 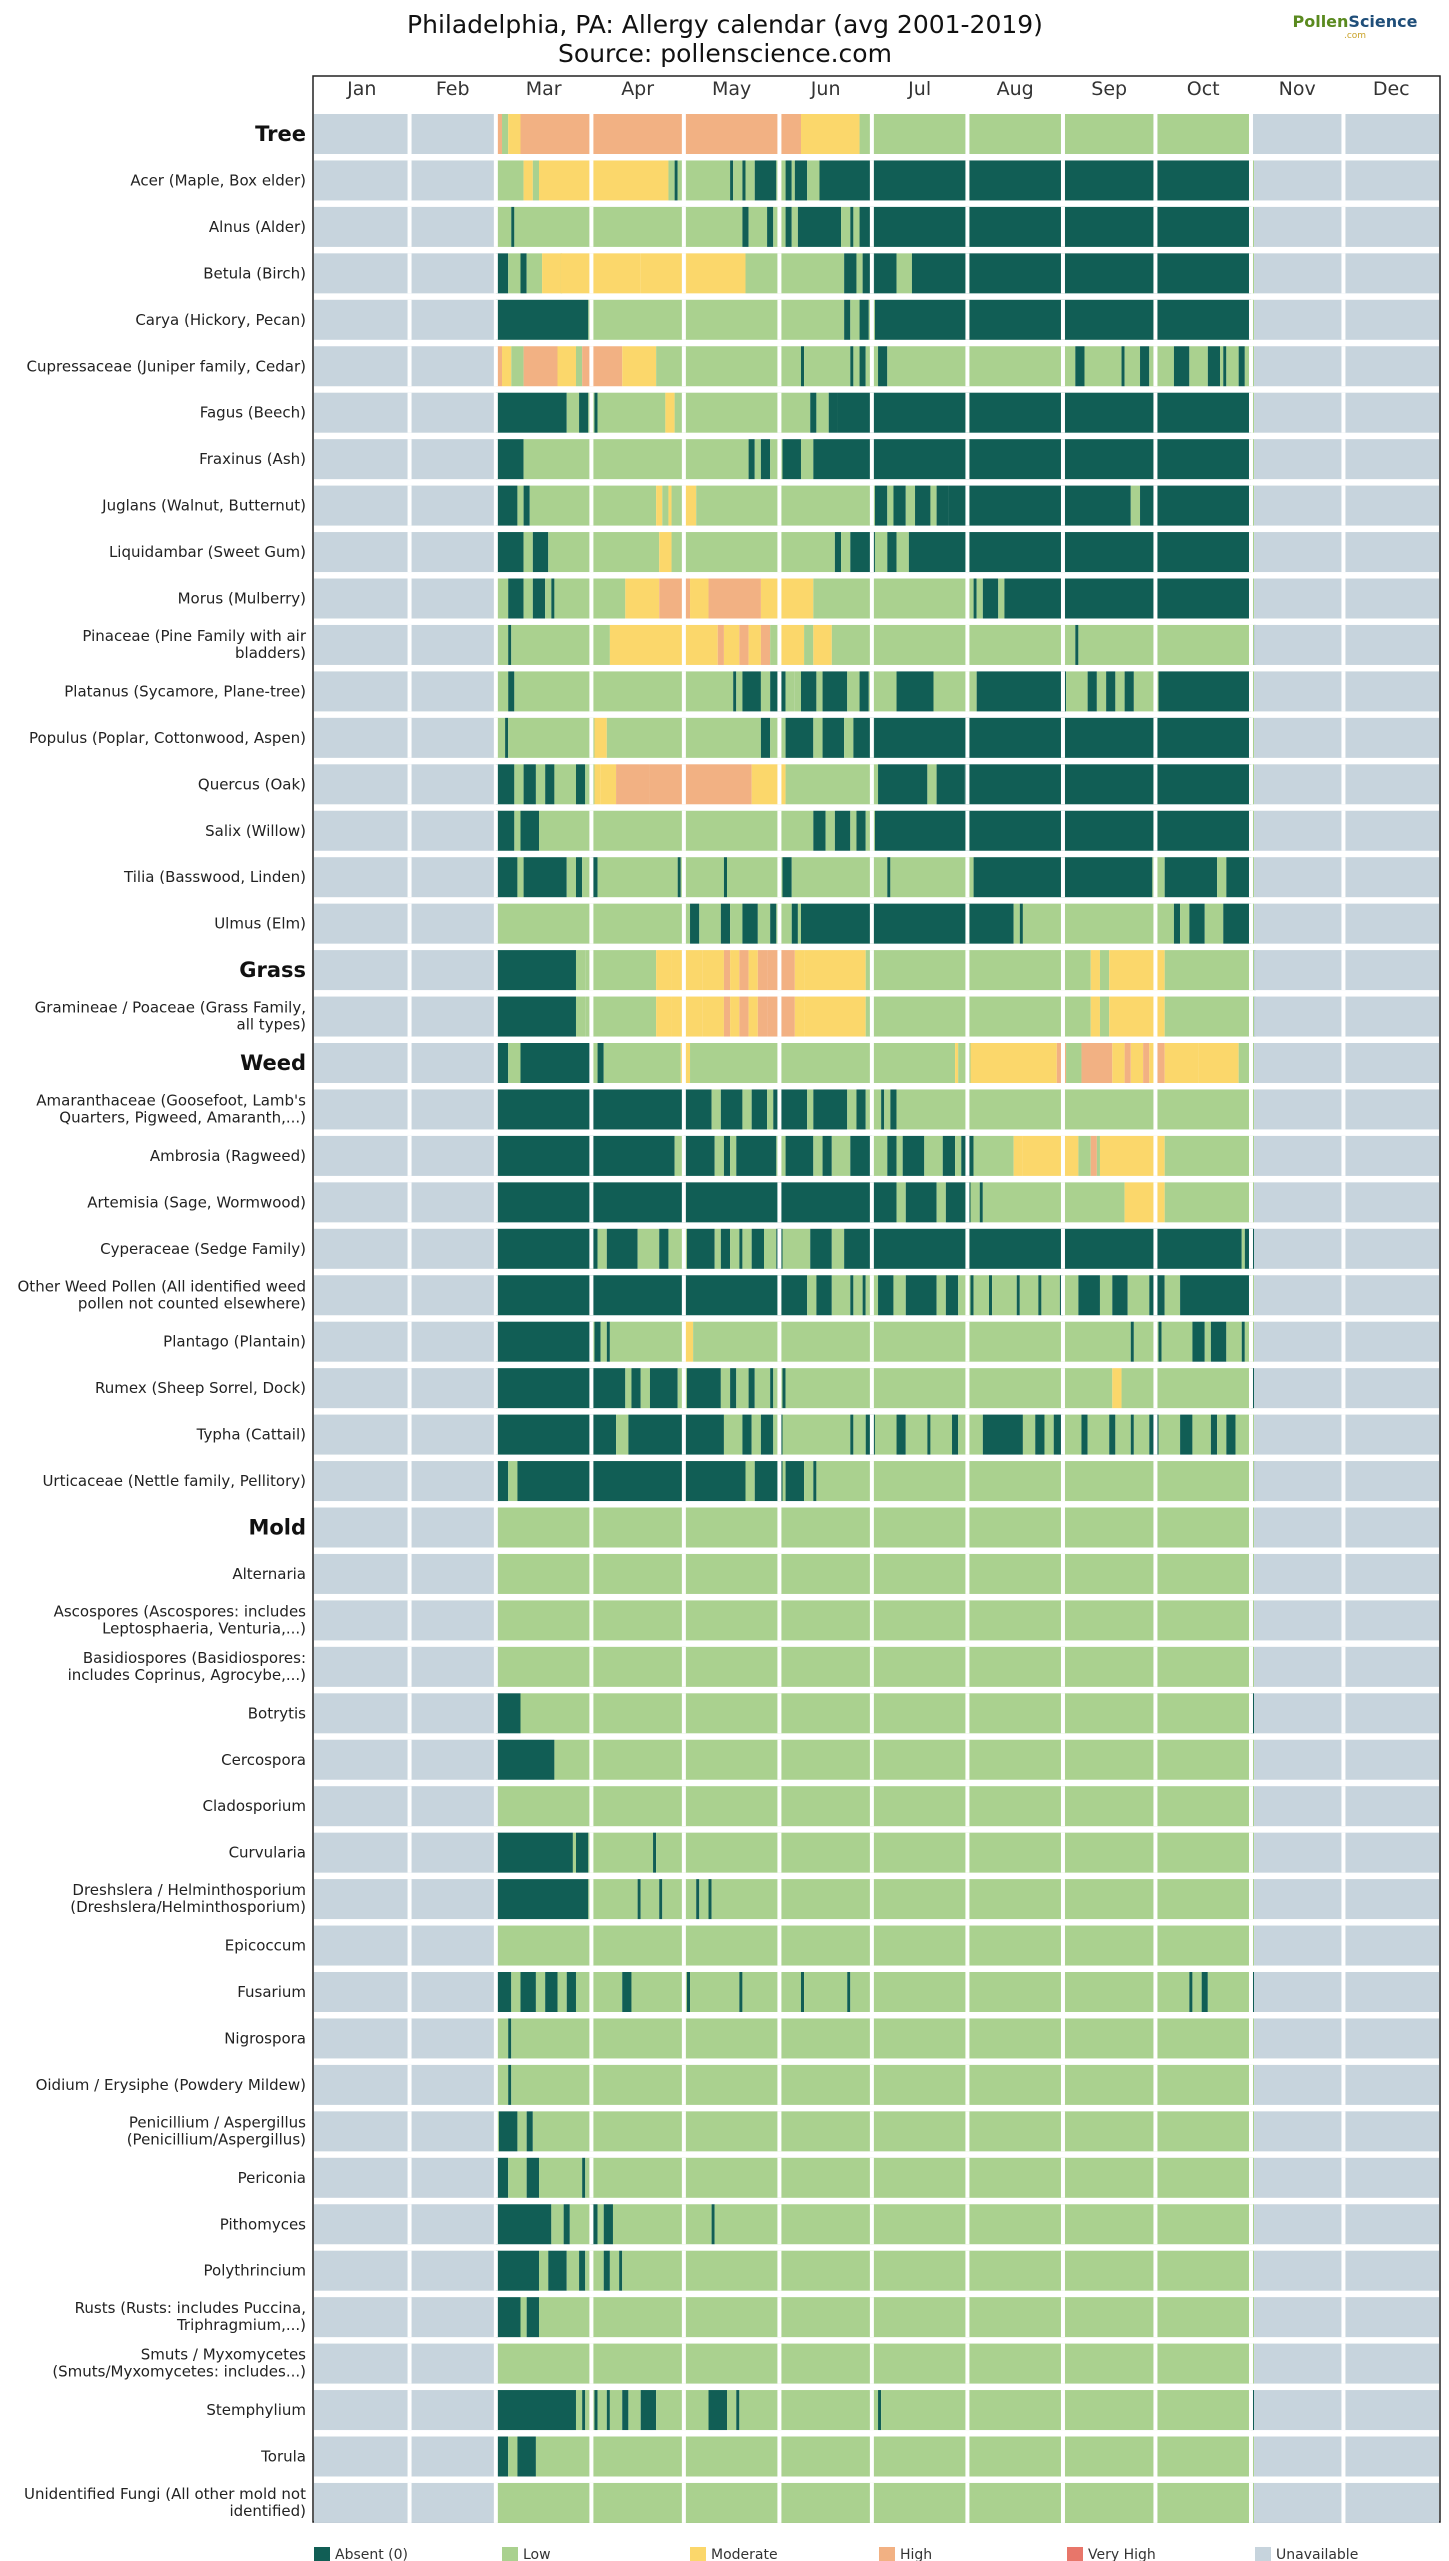 What do you see at coordinates (174, 1481) in the screenshot?
I see `row-label: Urticaceae (Nettle family, Pellitory)` at bounding box center [174, 1481].